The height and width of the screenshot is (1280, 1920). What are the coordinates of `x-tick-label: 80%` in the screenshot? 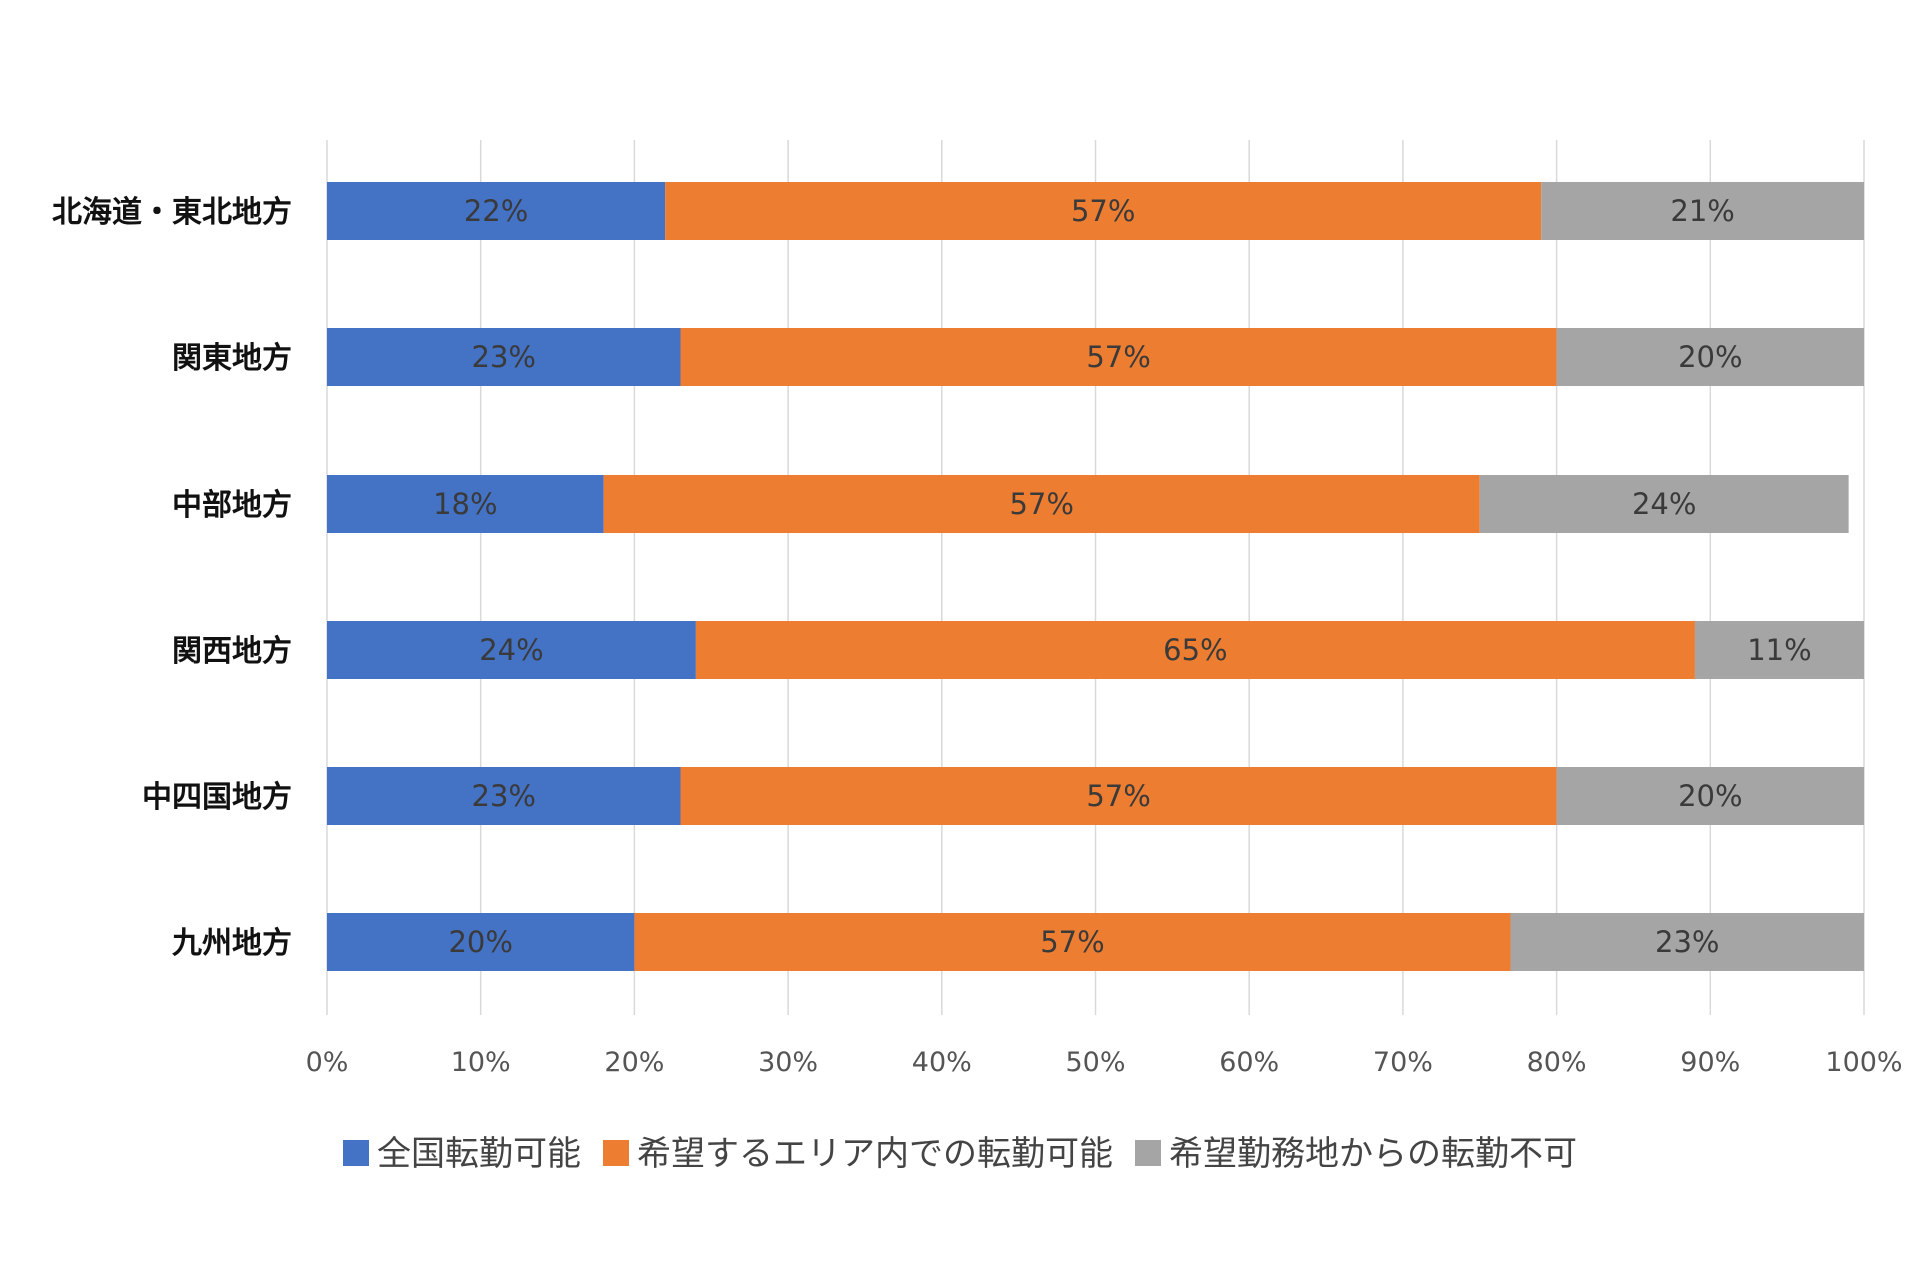 It's located at (1557, 1062).